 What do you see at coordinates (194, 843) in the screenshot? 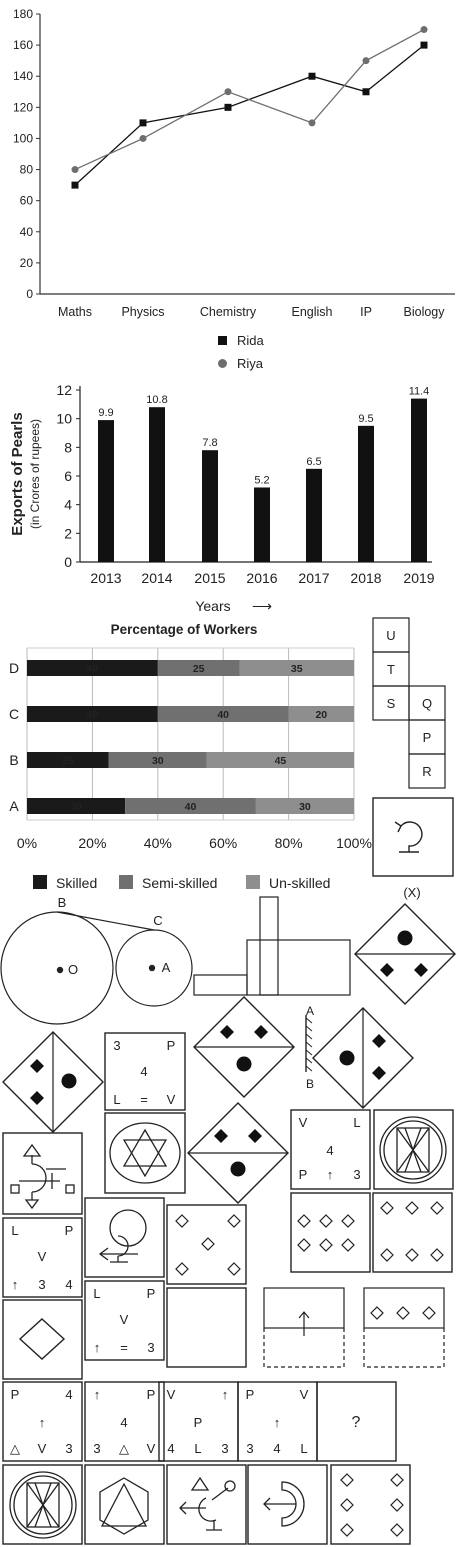
I see `stacked-chart-x-ticks: 0% 20% 40% 60% 80% 100%` at bounding box center [194, 843].